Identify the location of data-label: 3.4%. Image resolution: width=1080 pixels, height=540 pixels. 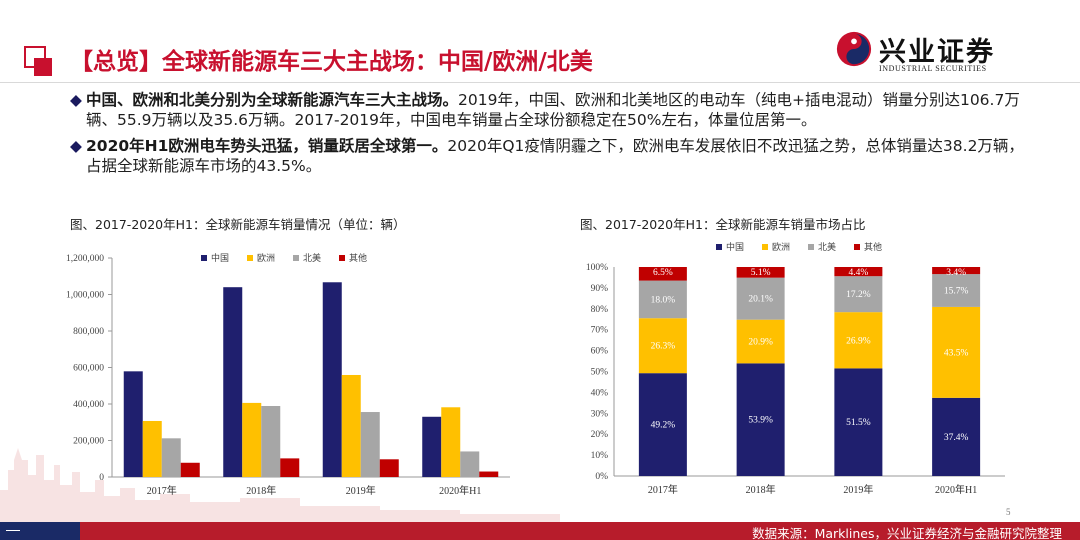
(956, 273).